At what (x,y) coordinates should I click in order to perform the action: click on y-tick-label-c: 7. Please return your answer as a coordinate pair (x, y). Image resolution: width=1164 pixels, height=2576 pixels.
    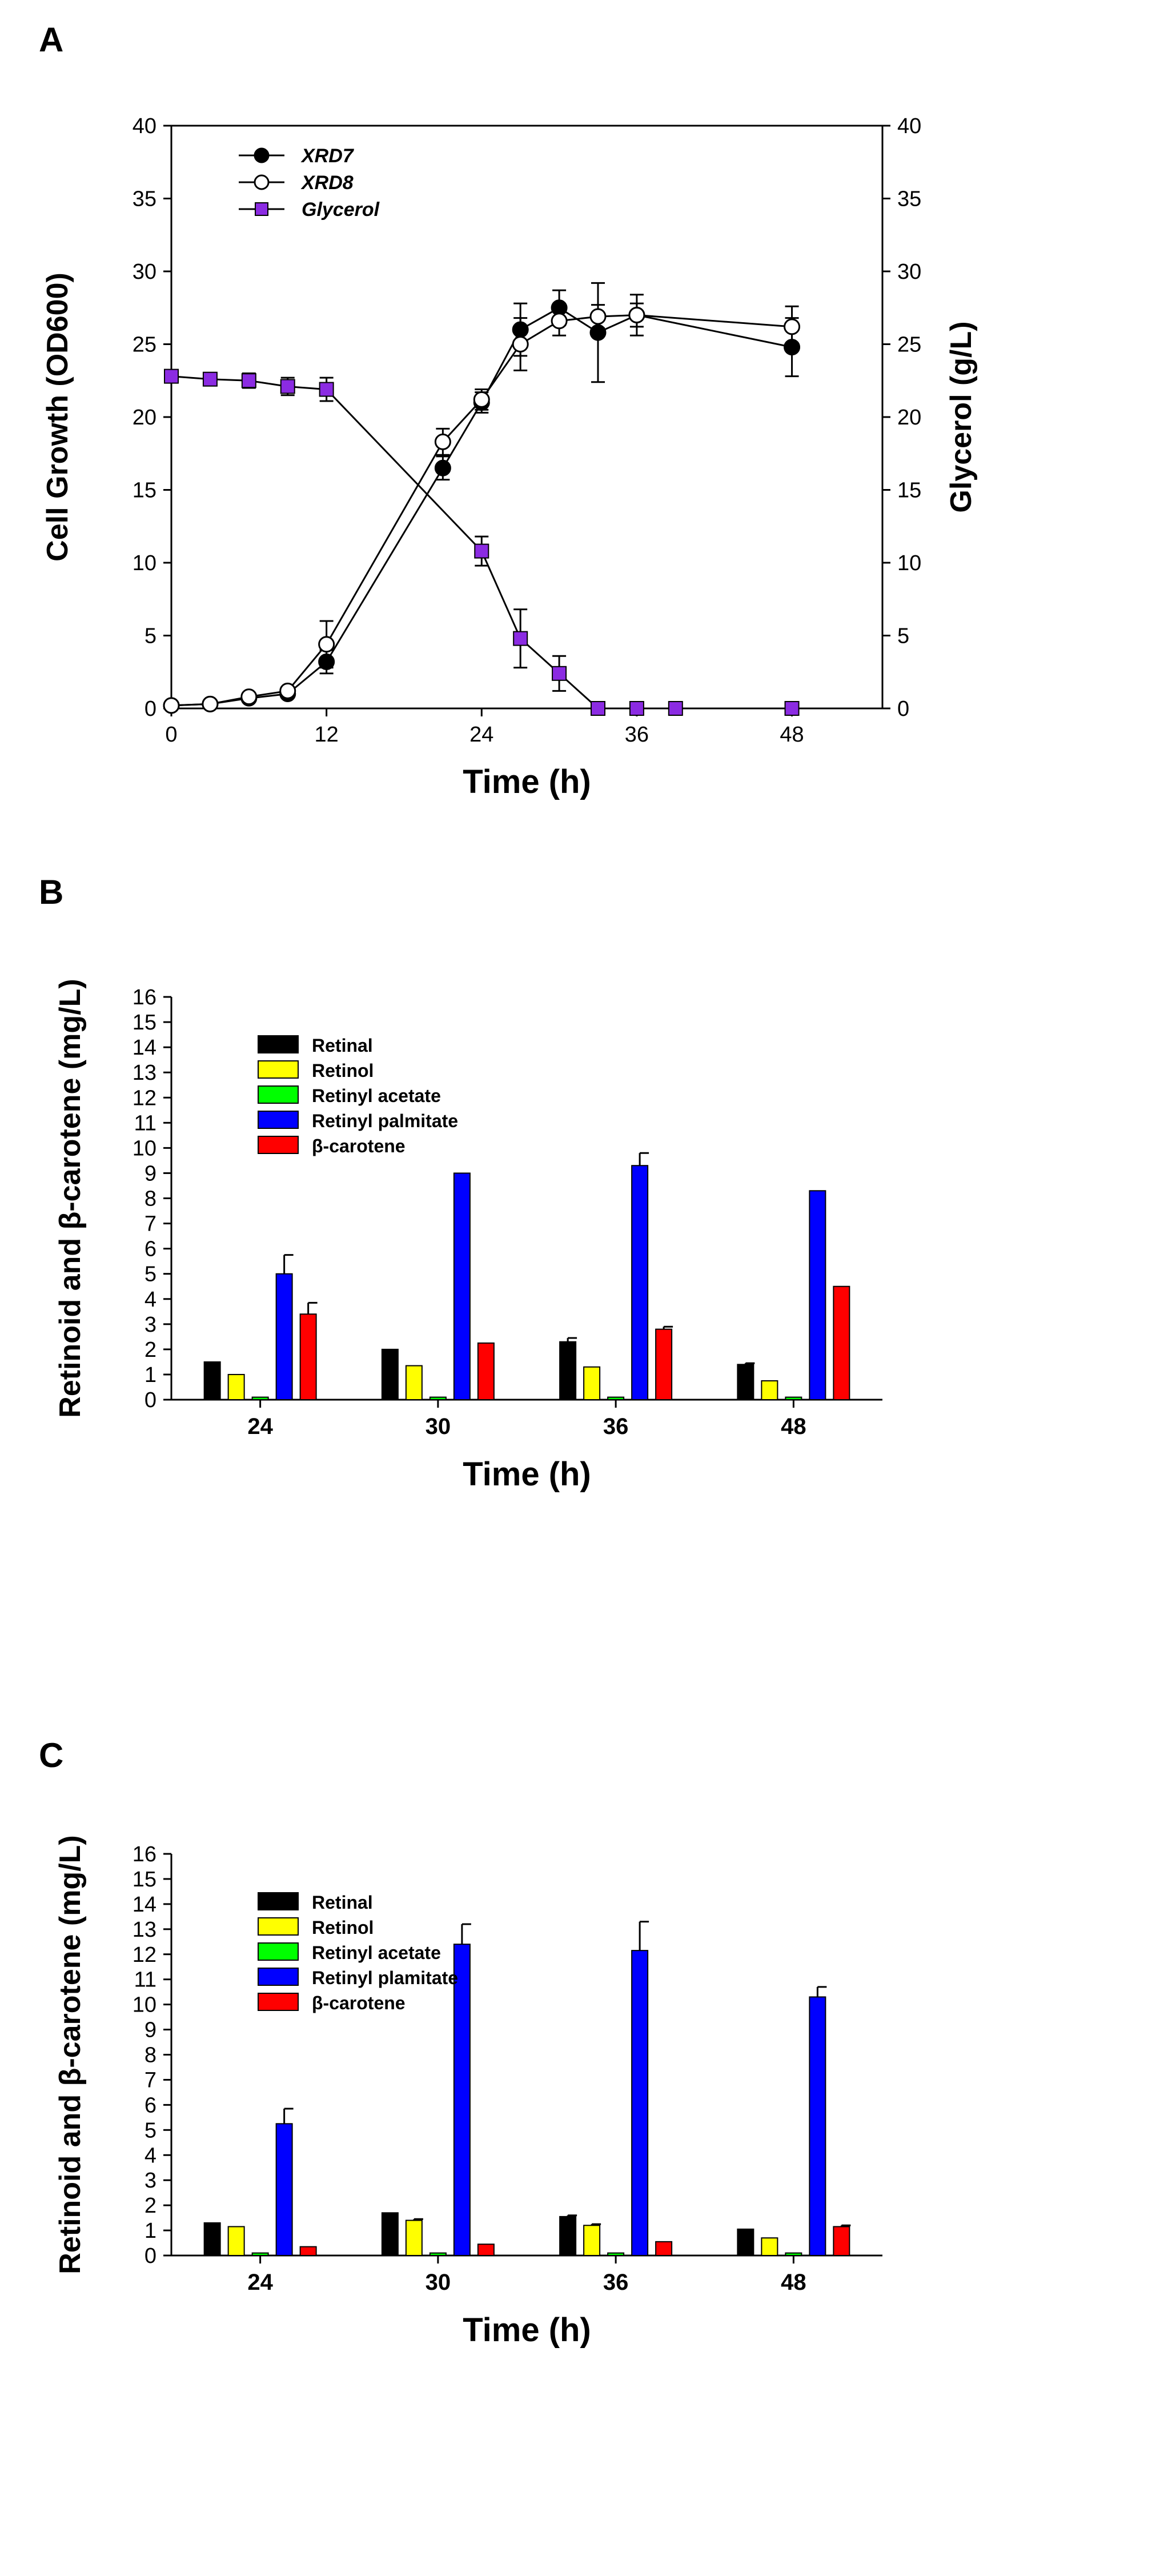
    Looking at the image, I should click on (150, 2080).